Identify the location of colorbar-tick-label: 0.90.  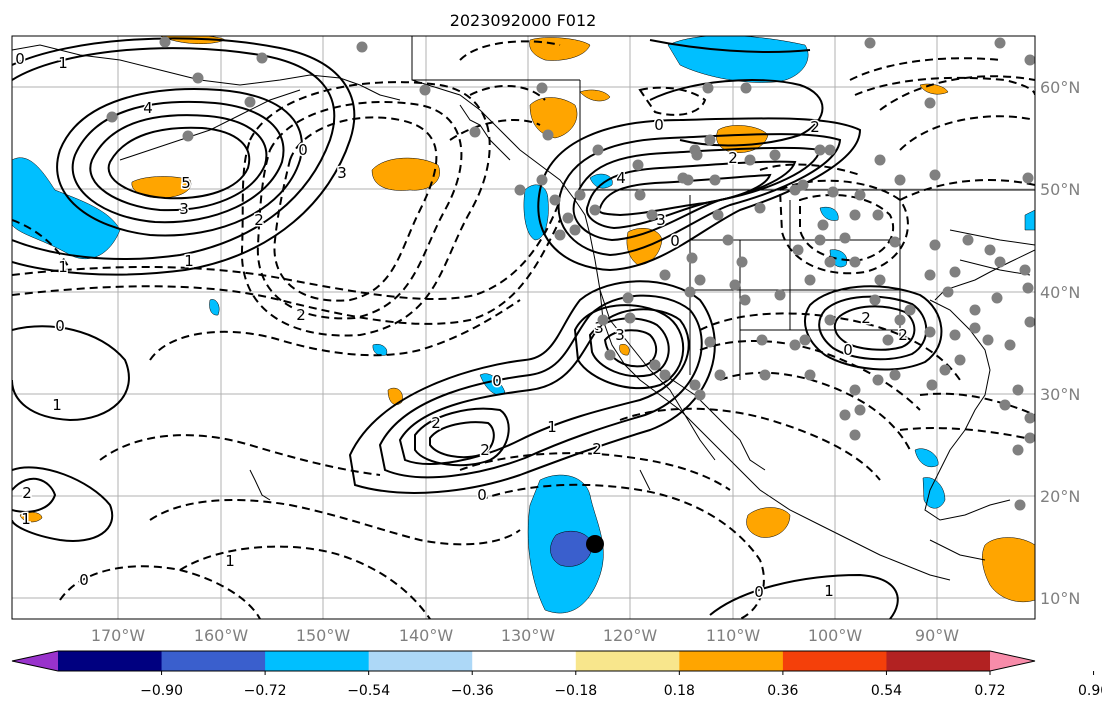
(1090, 691).